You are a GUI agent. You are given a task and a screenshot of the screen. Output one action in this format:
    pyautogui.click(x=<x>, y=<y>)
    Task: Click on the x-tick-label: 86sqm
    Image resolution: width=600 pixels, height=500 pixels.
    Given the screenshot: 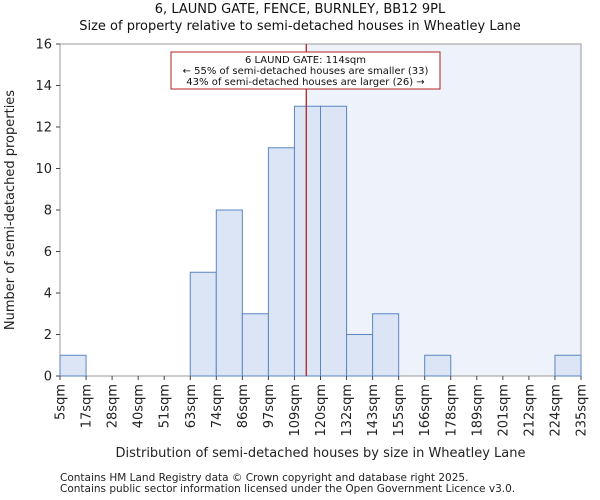 What is the action you would take?
    pyautogui.click(x=243, y=406)
    